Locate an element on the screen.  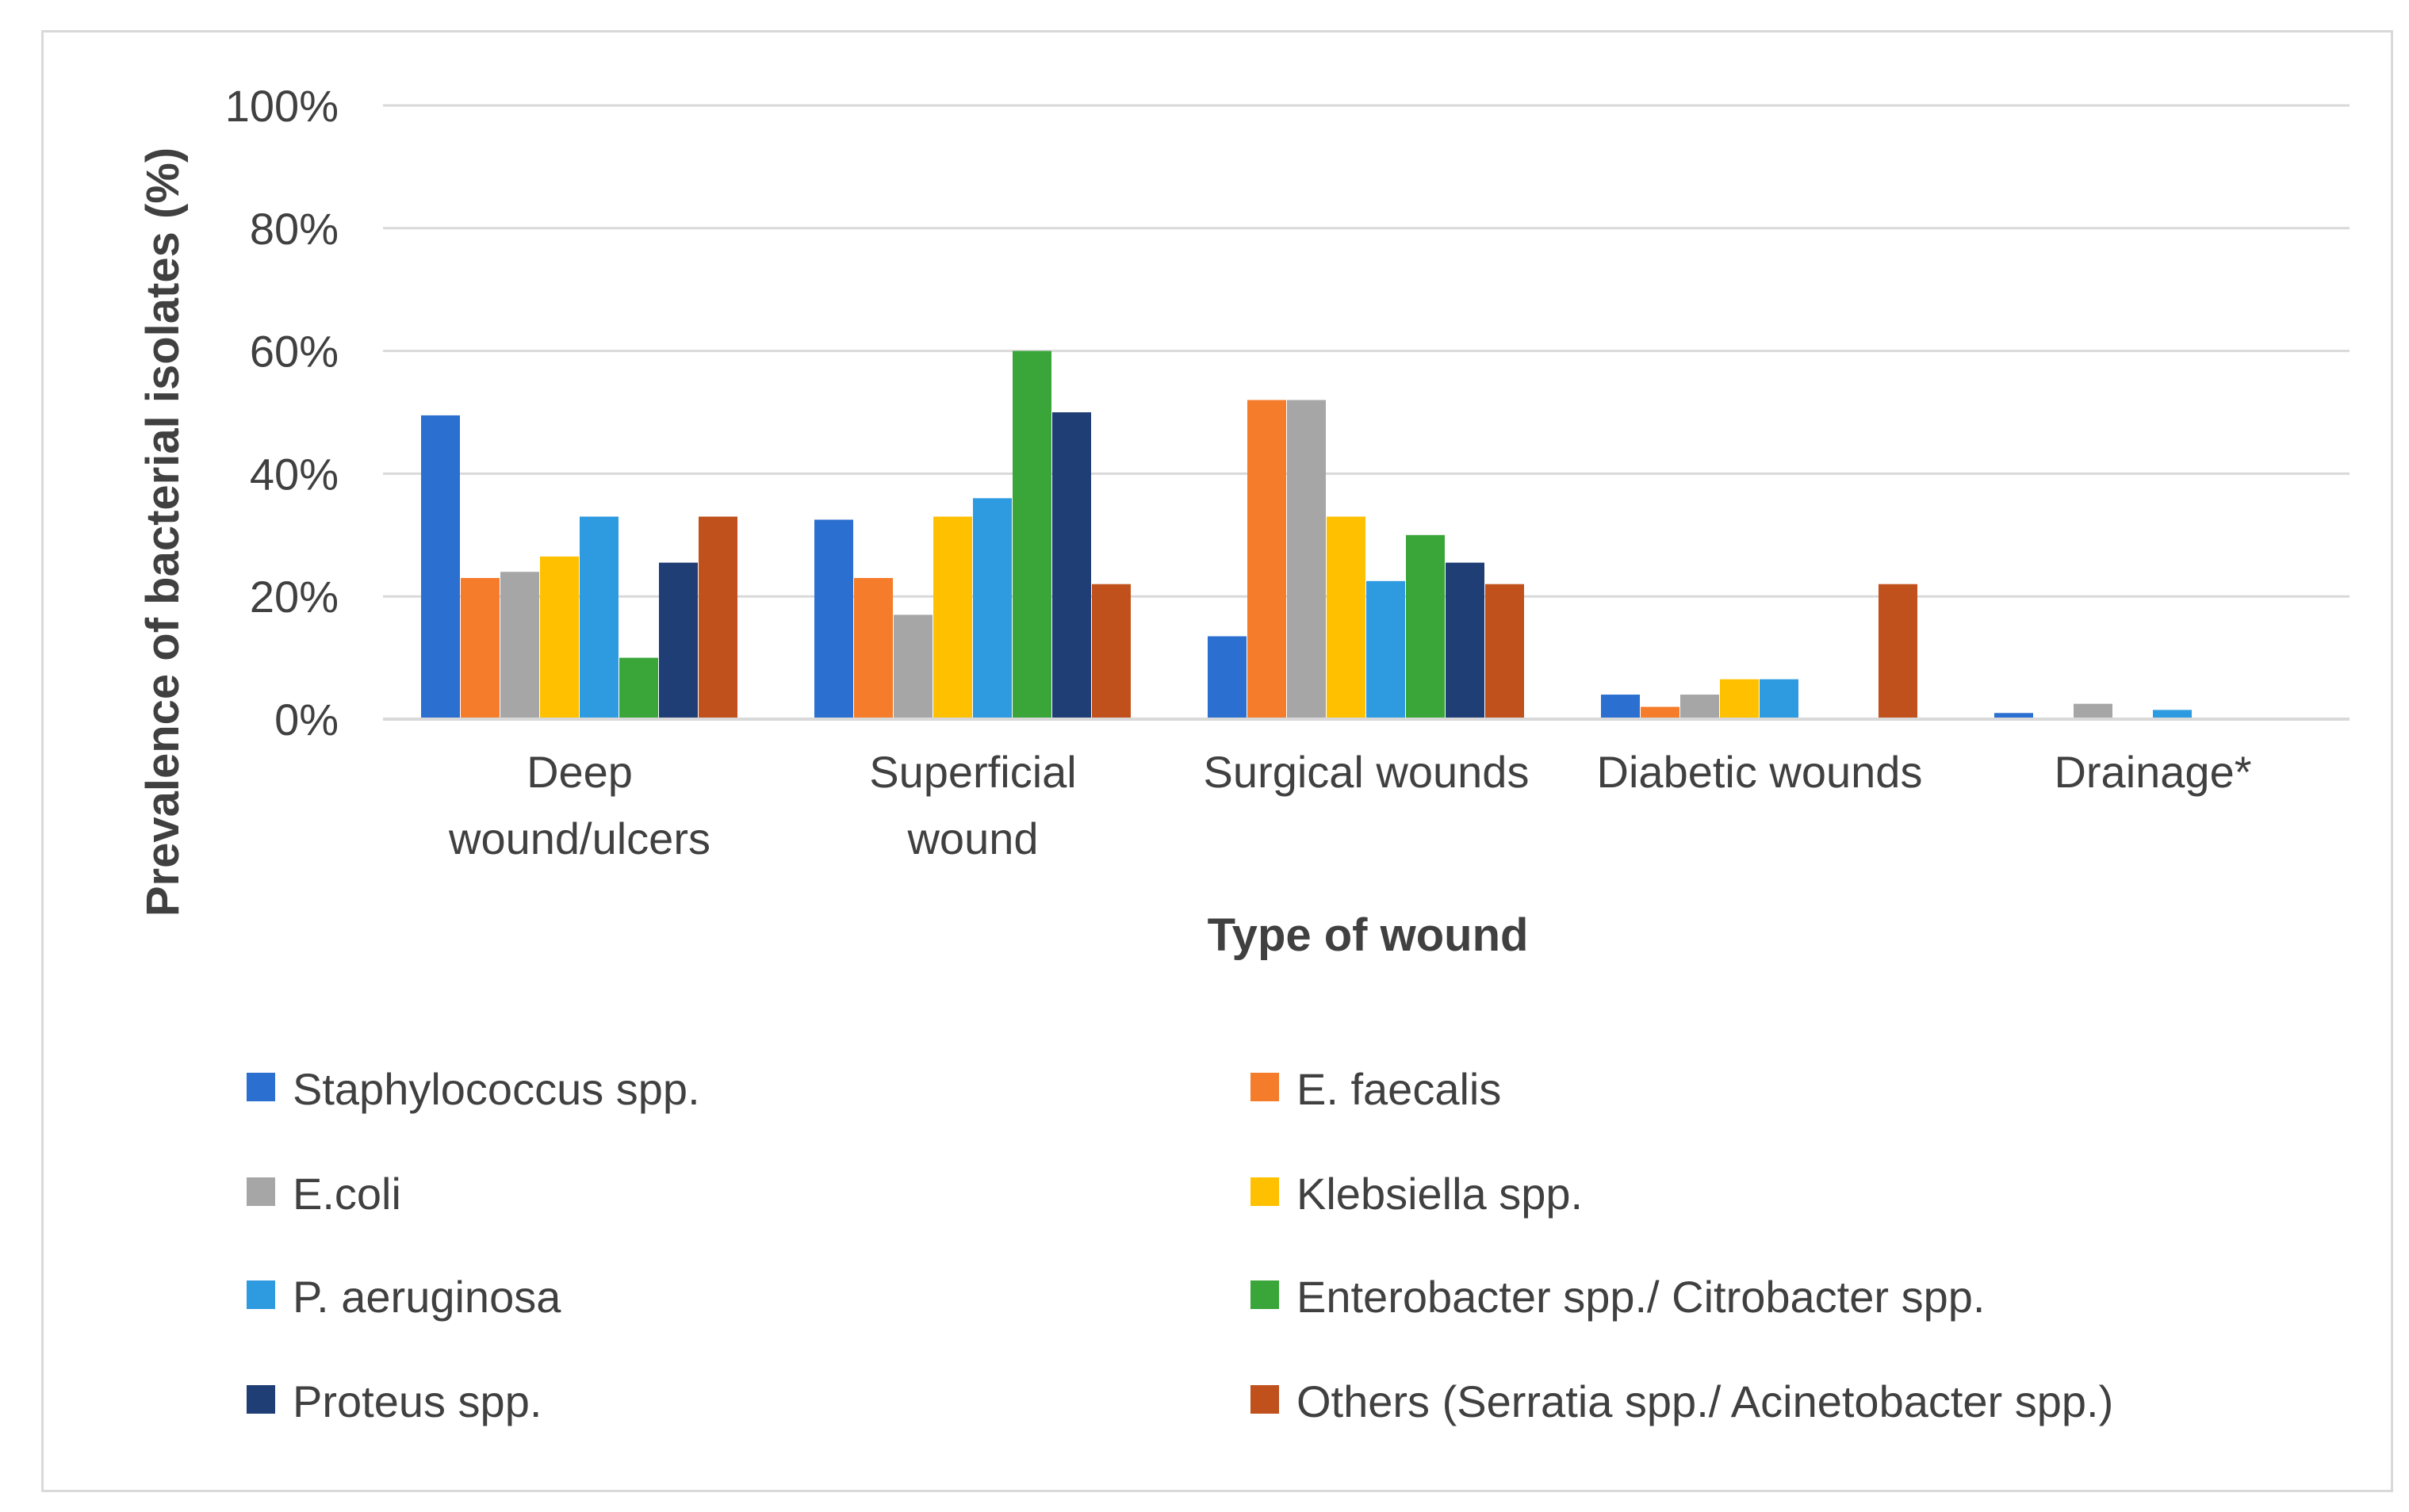
legend-label: Staphylococcus spp. is located at coordinates (496, 1089).